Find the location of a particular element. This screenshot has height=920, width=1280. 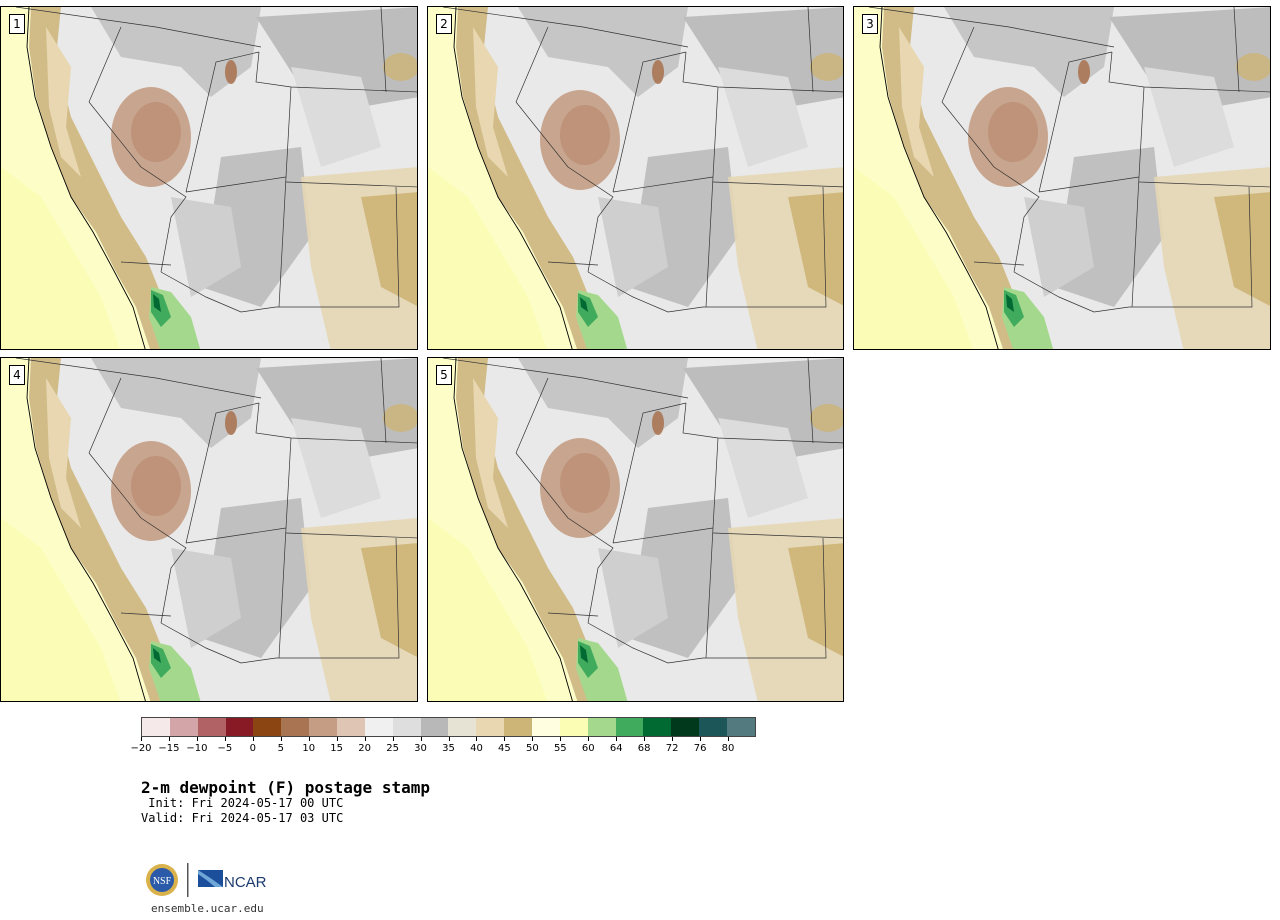

map-panel-3: 3 is located at coordinates (1062, 178).